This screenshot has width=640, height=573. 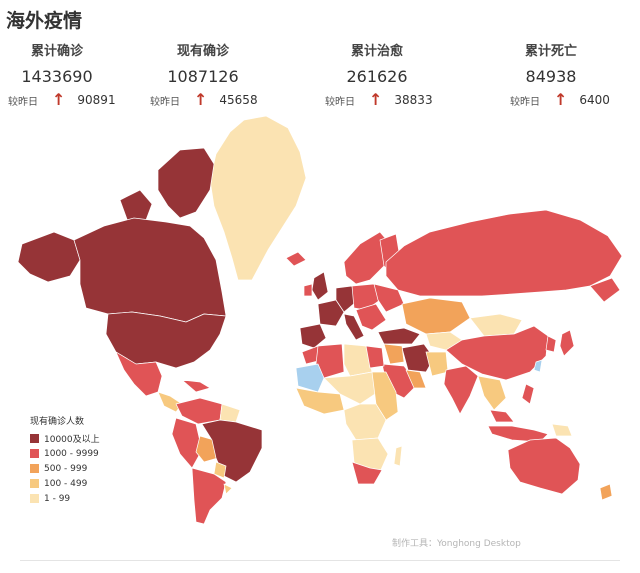 What do you see at coordinates (230, 413) in the screenshot?
I see `region-guianas` at bounding box center [230, 413].